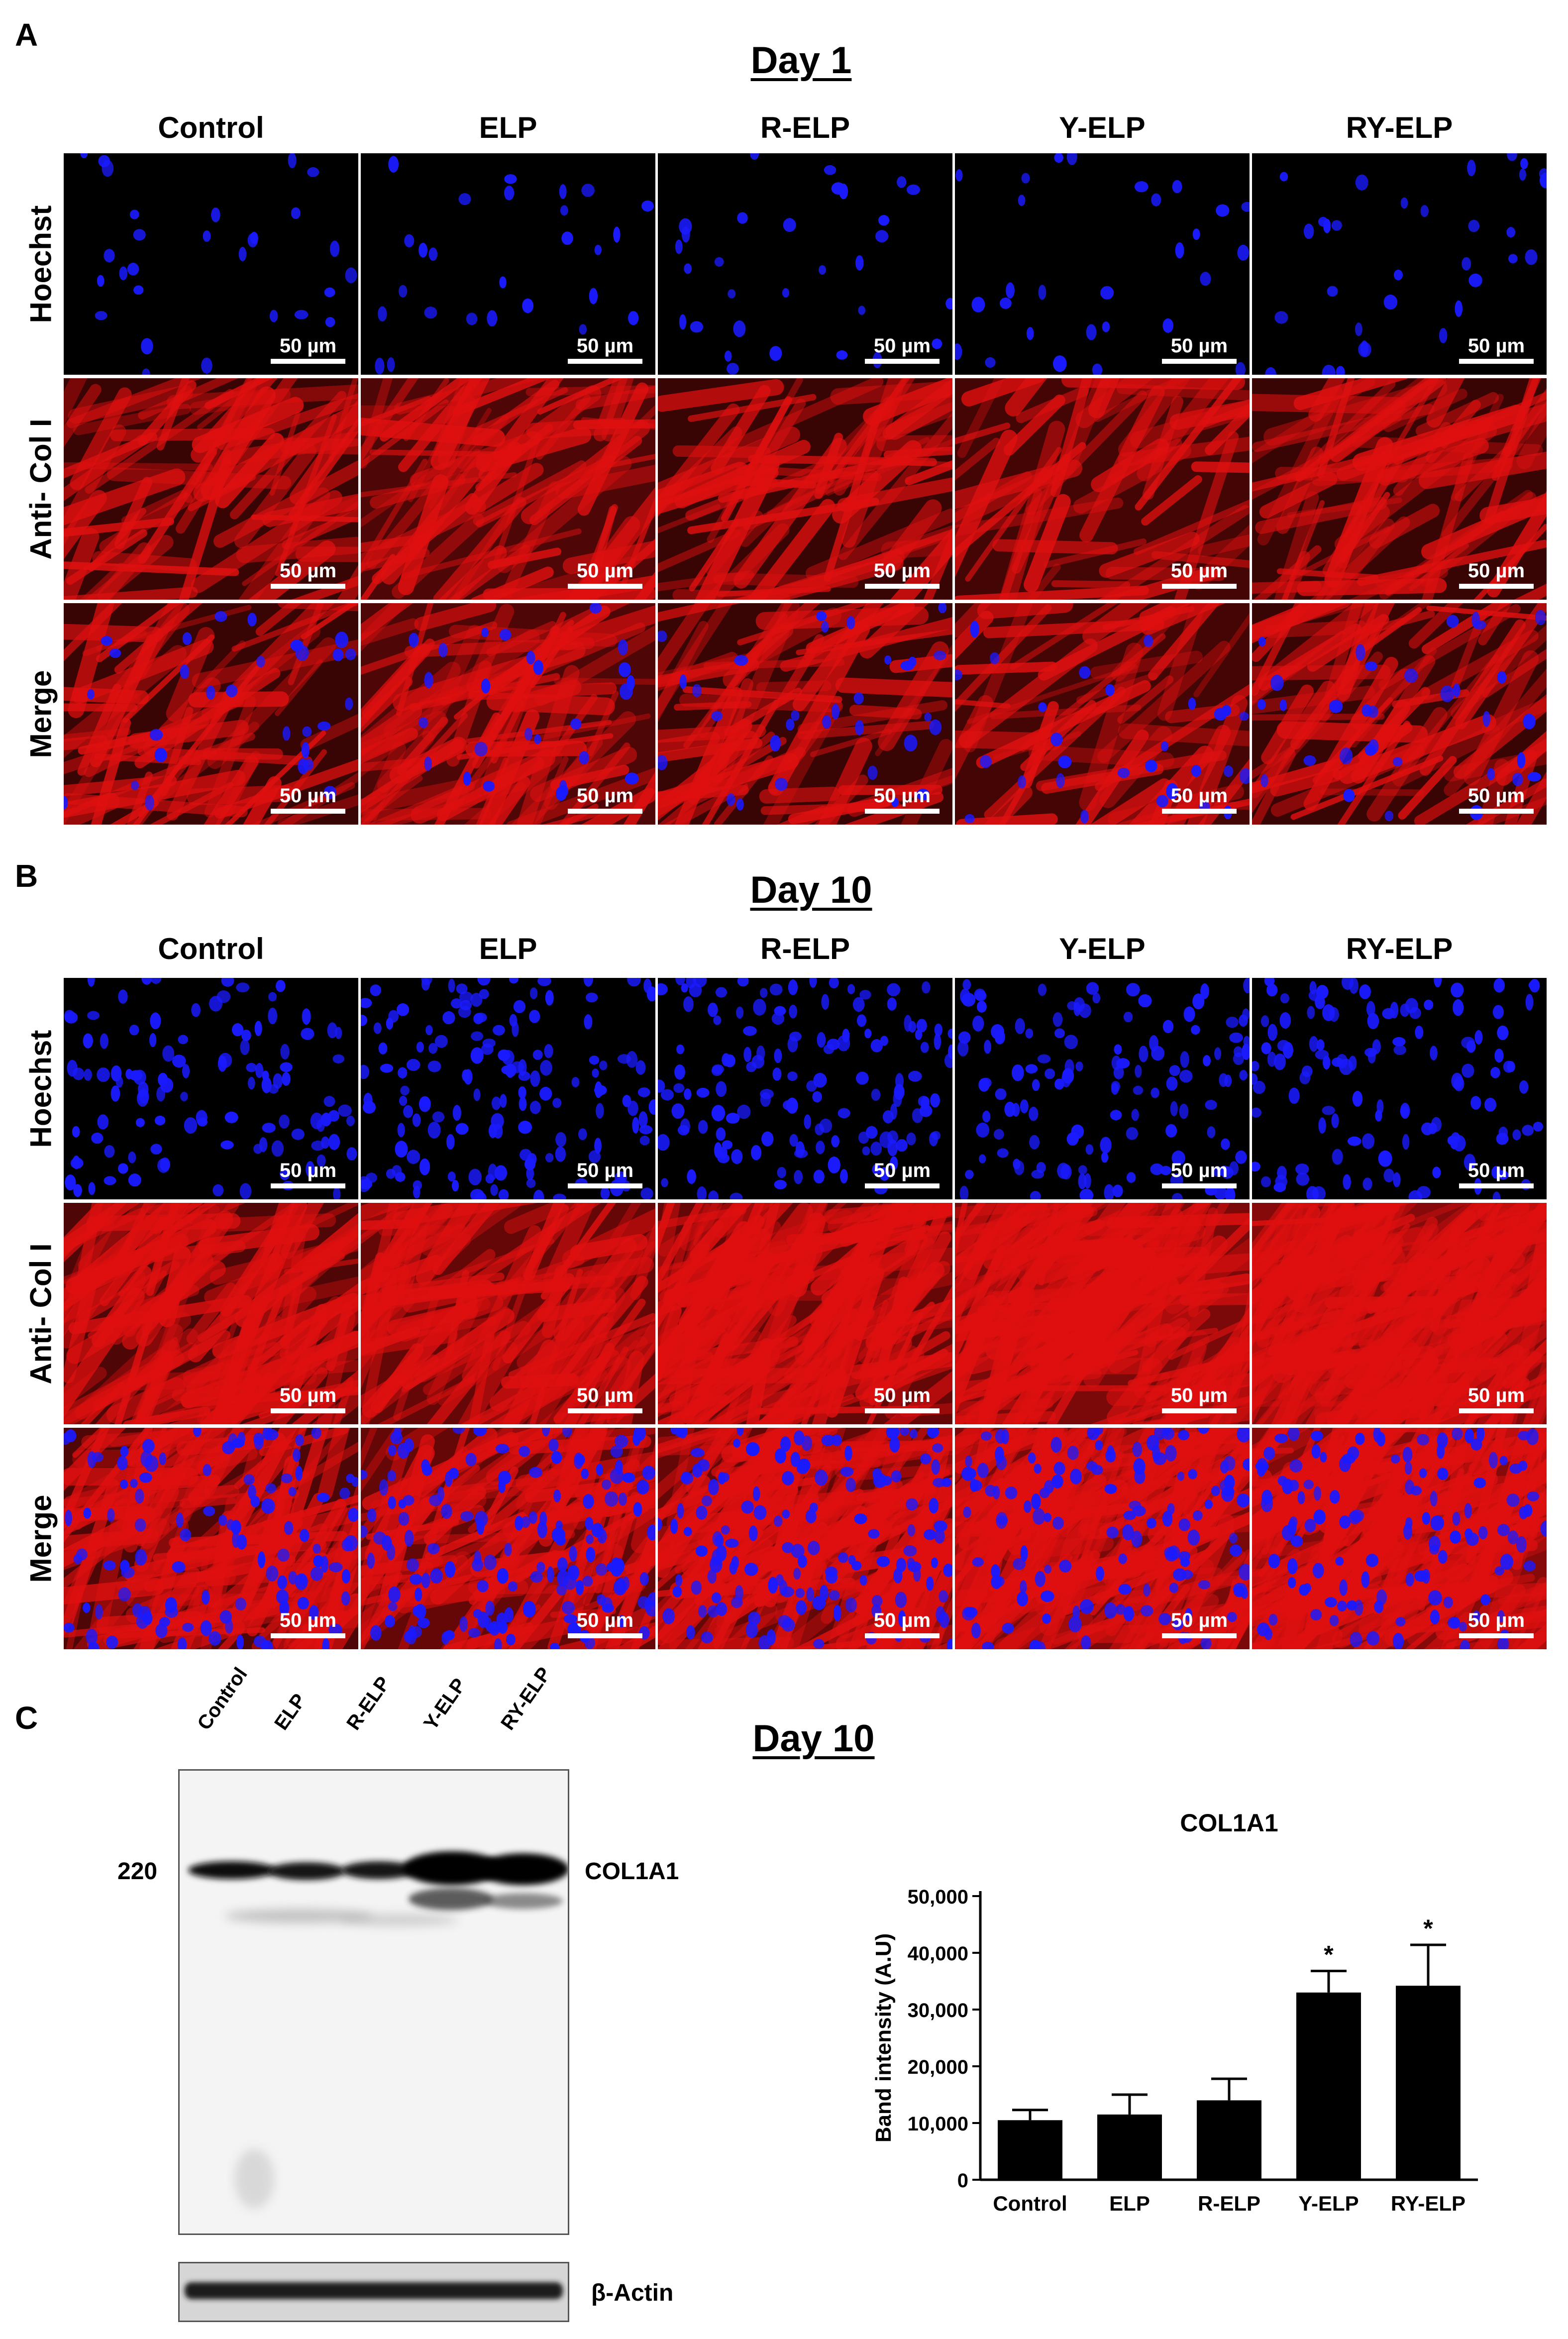 This screenshot has width=1568, height=2339. What do you see at coordinates (938, 2067) in the screenshot?
I see `y-tick-label: 20,000` at bounding box center [938, 2067].